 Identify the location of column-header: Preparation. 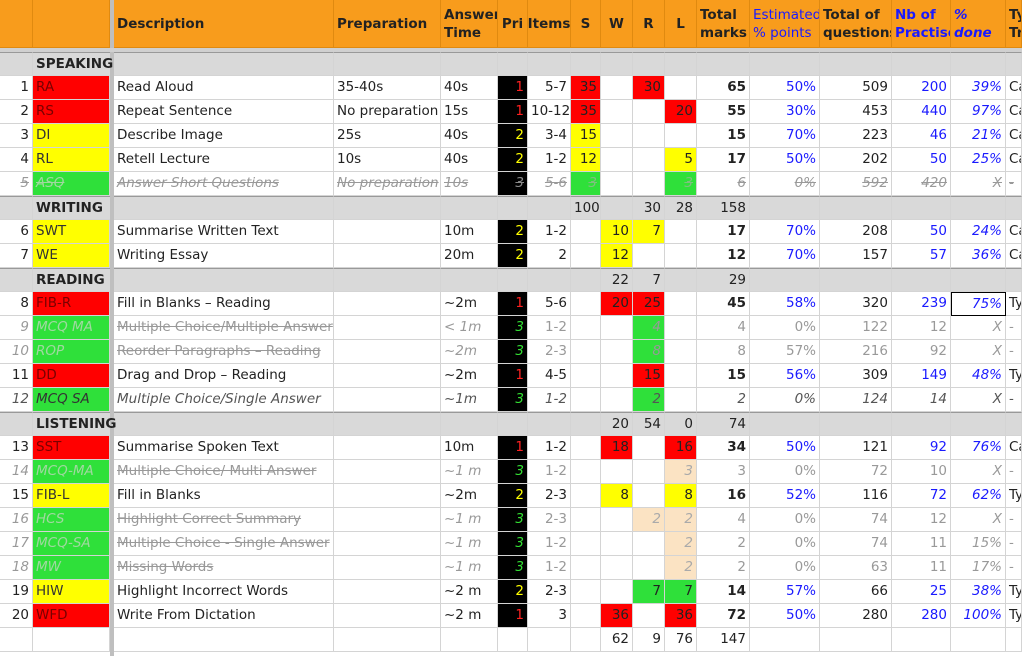
(387, 24).